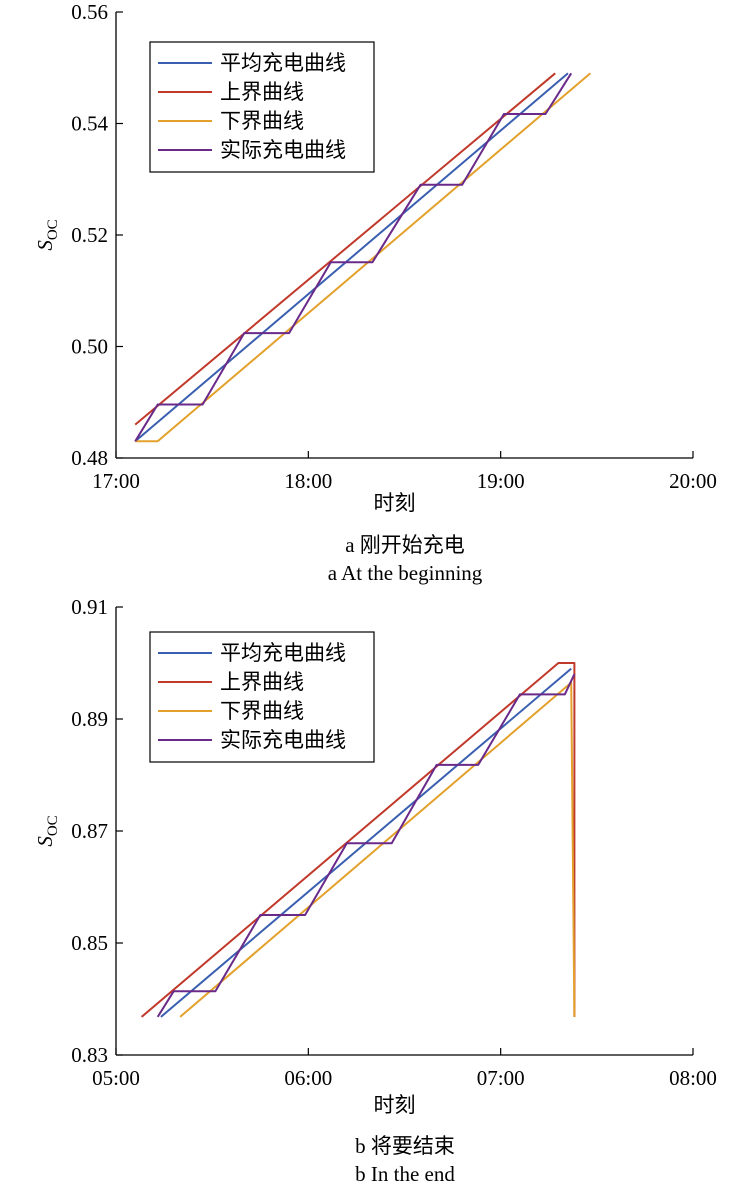  I want to click on x-tick-label: 17:00, so click(116, 481).